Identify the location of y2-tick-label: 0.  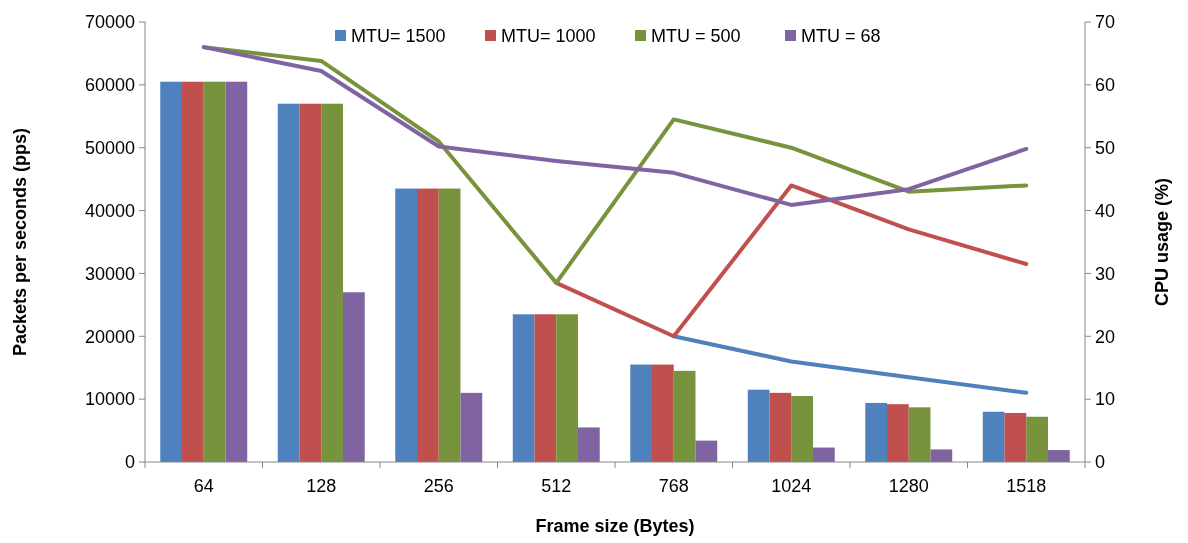
(1100, 462).